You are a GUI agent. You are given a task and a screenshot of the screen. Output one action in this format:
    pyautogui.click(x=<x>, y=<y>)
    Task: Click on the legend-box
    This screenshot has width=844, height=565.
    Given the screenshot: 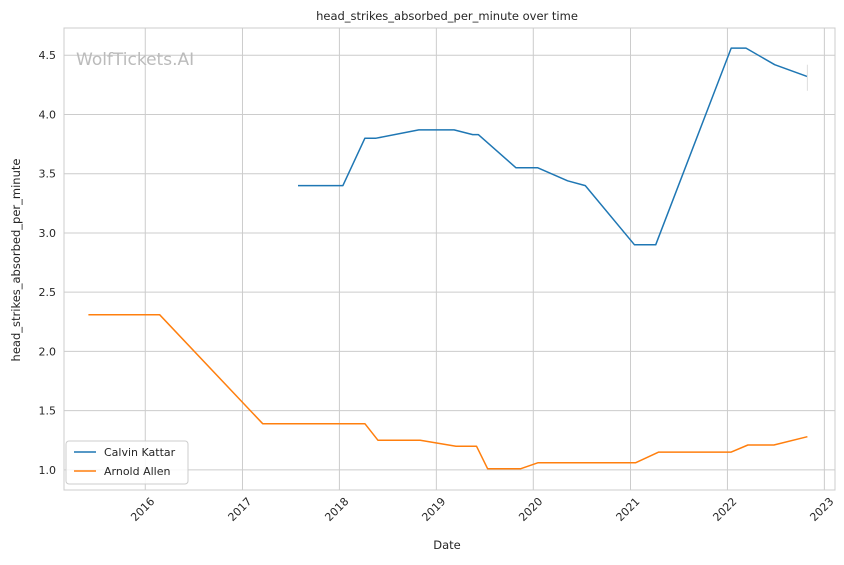 What is the action you would take?
    pyautogui.click(x=127, y=462)
    